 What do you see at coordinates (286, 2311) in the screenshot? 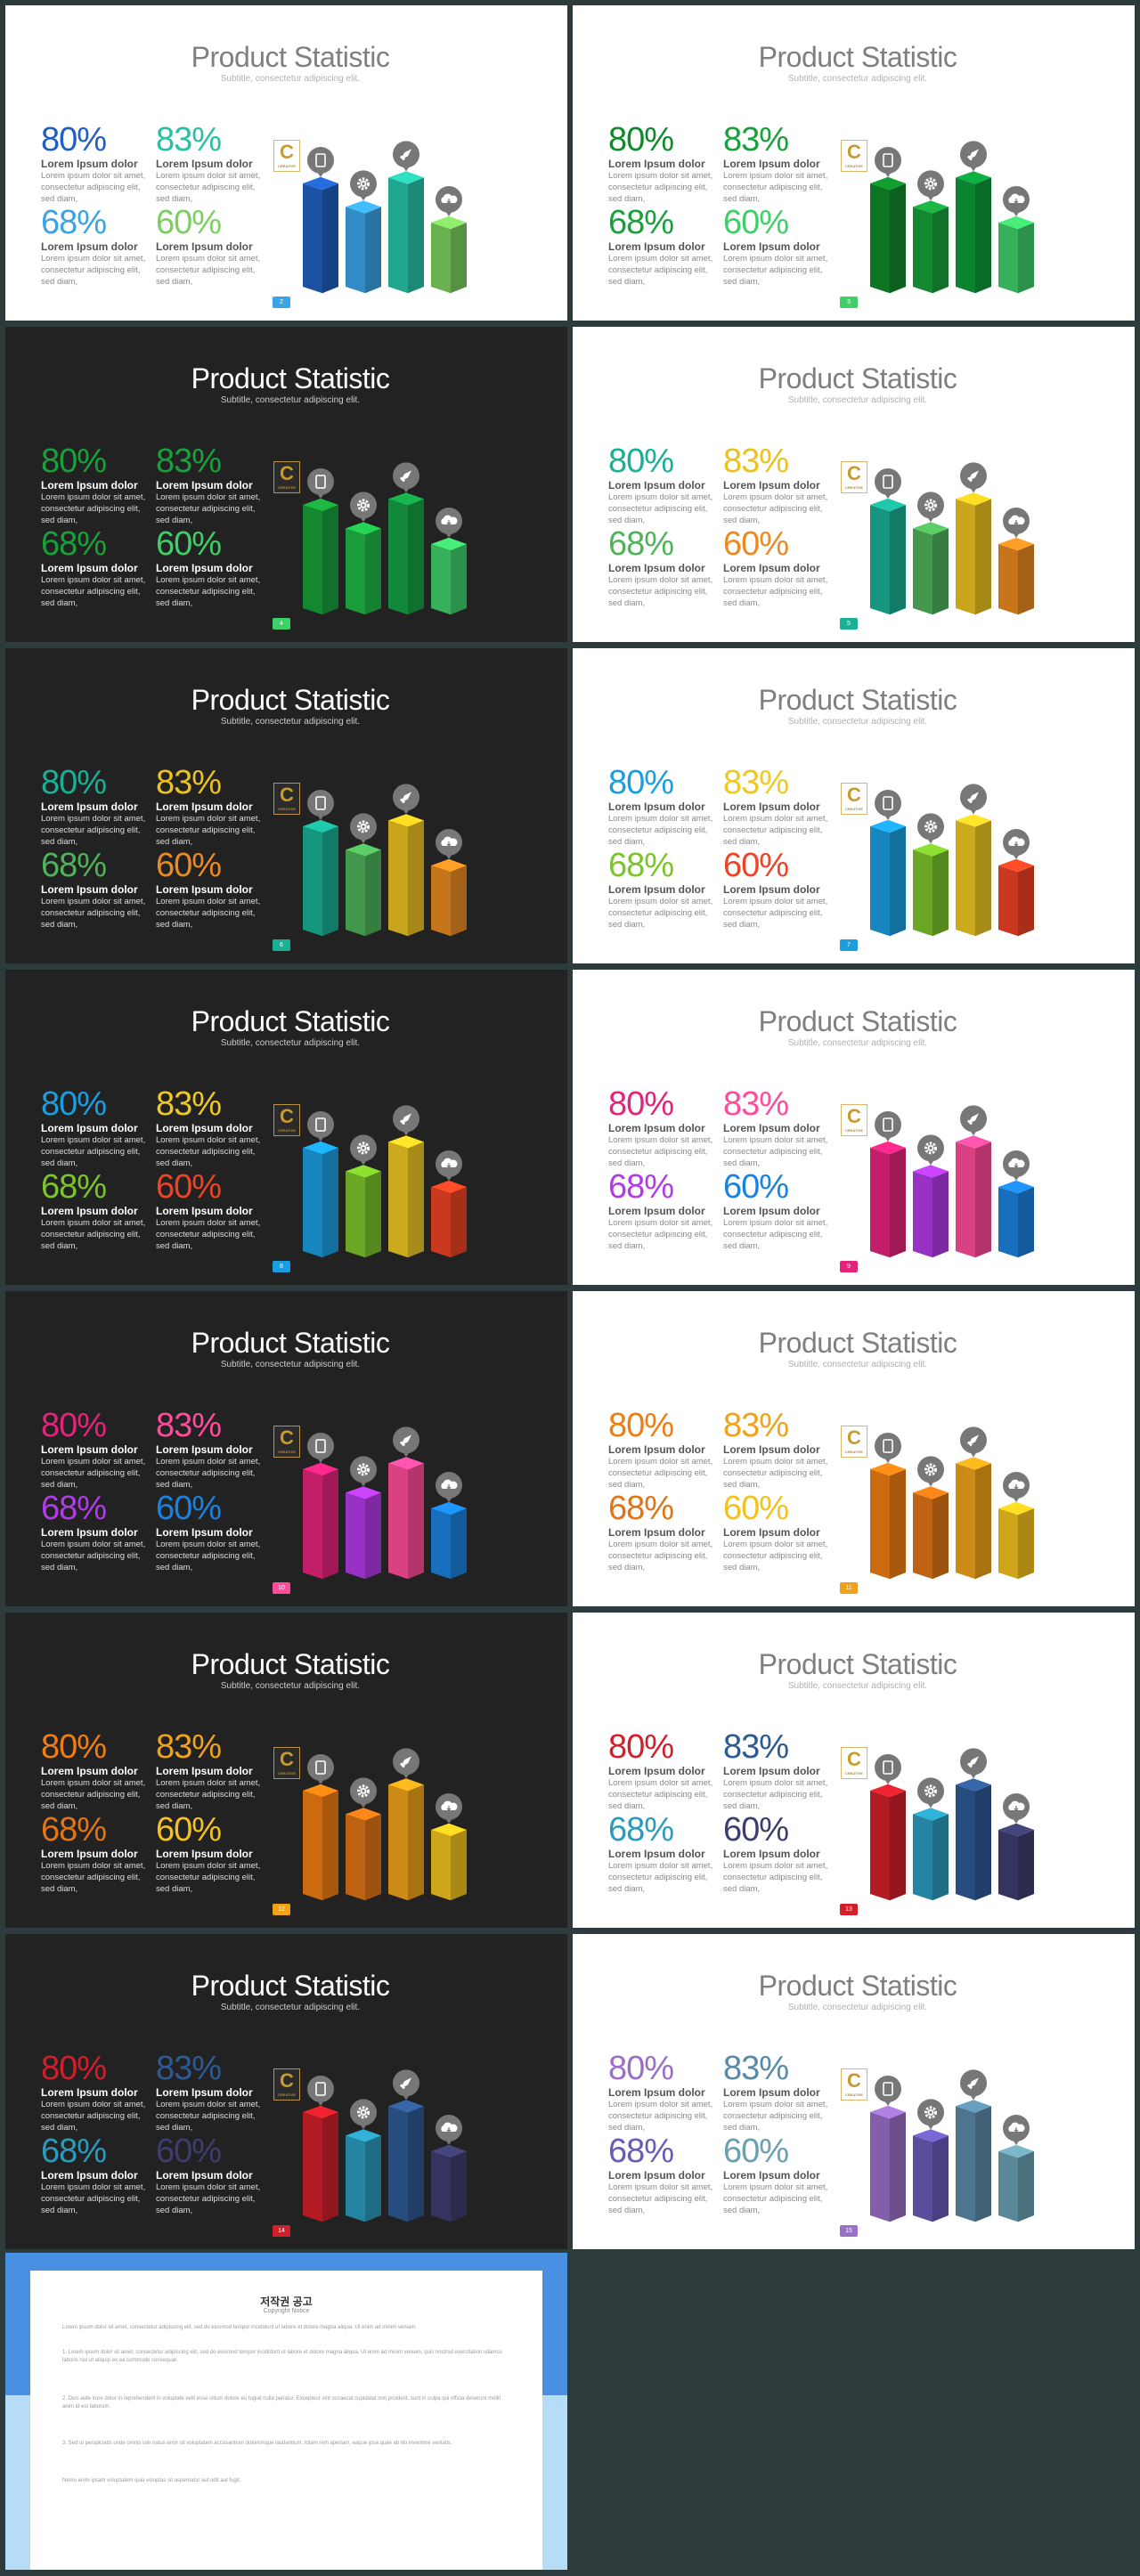
I see `copyright-subtitle: Copyright Notice` at bounding box center [286, 2311].